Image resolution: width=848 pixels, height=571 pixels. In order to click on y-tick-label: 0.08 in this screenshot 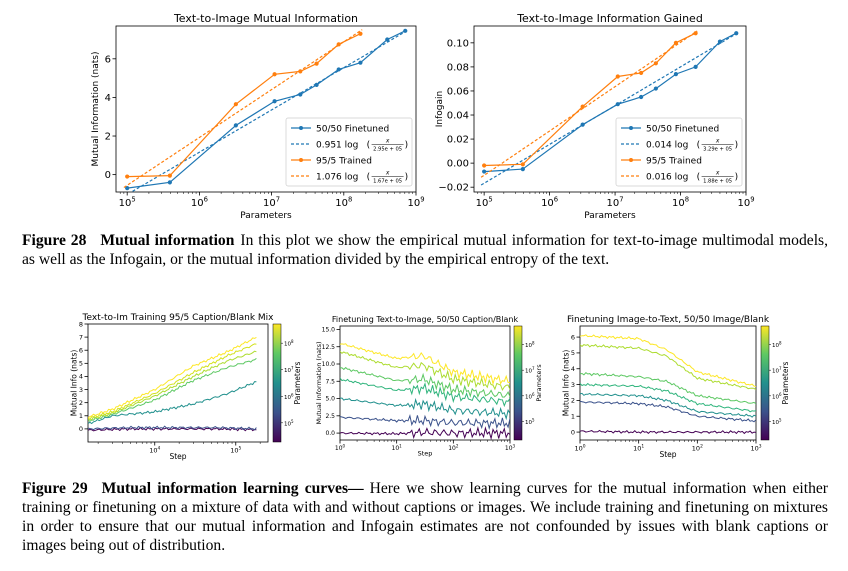, I will do `click(458, 67)`.